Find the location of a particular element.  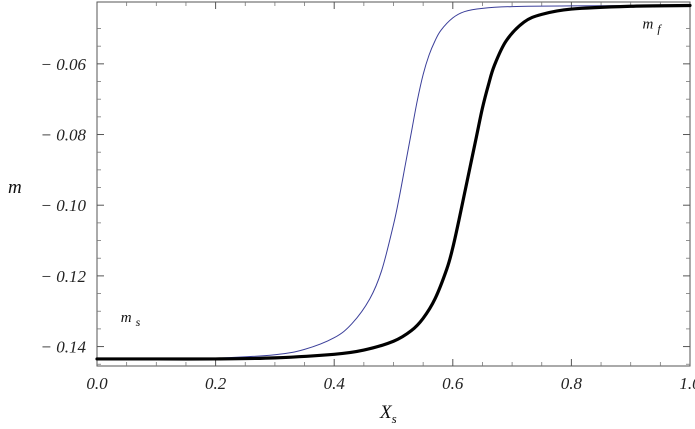

x-tick-label: 0.8 is located at coordinates (572, 383).